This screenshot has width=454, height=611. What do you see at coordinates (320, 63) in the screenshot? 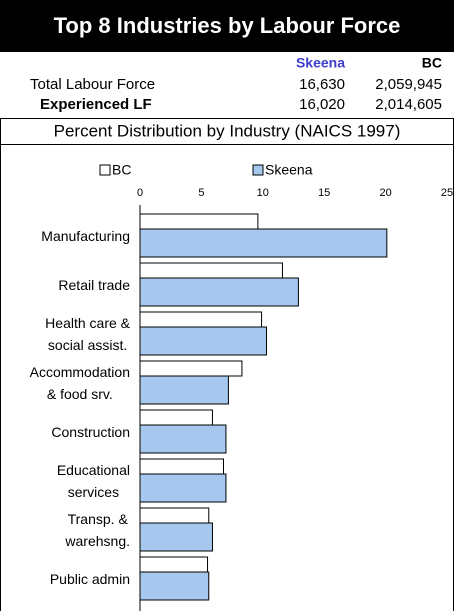
I see `column-header: Skeena` at bounding box center [320, 63].